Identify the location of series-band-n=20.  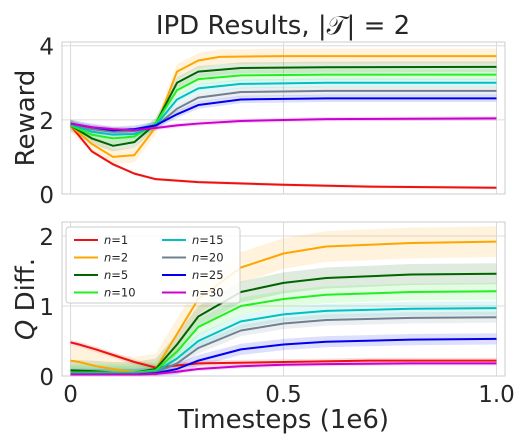
(283, 343).